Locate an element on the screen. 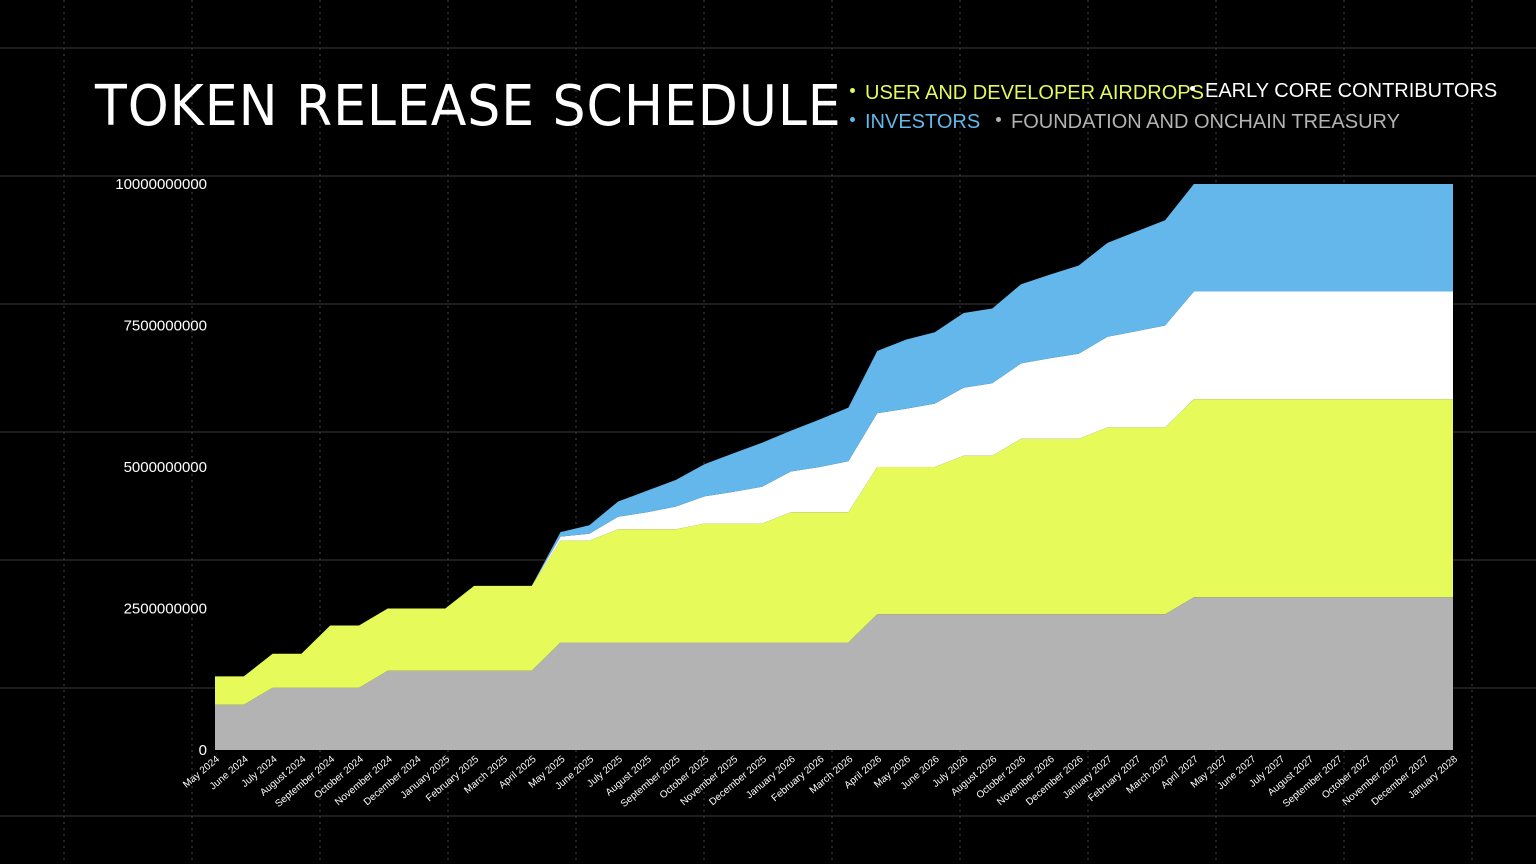 The width and height of the screenshot is (1536, 864). legend-item-airdrops: USER AND DEVELOPER AIRDROPS is located at coordinates (1027, 93).